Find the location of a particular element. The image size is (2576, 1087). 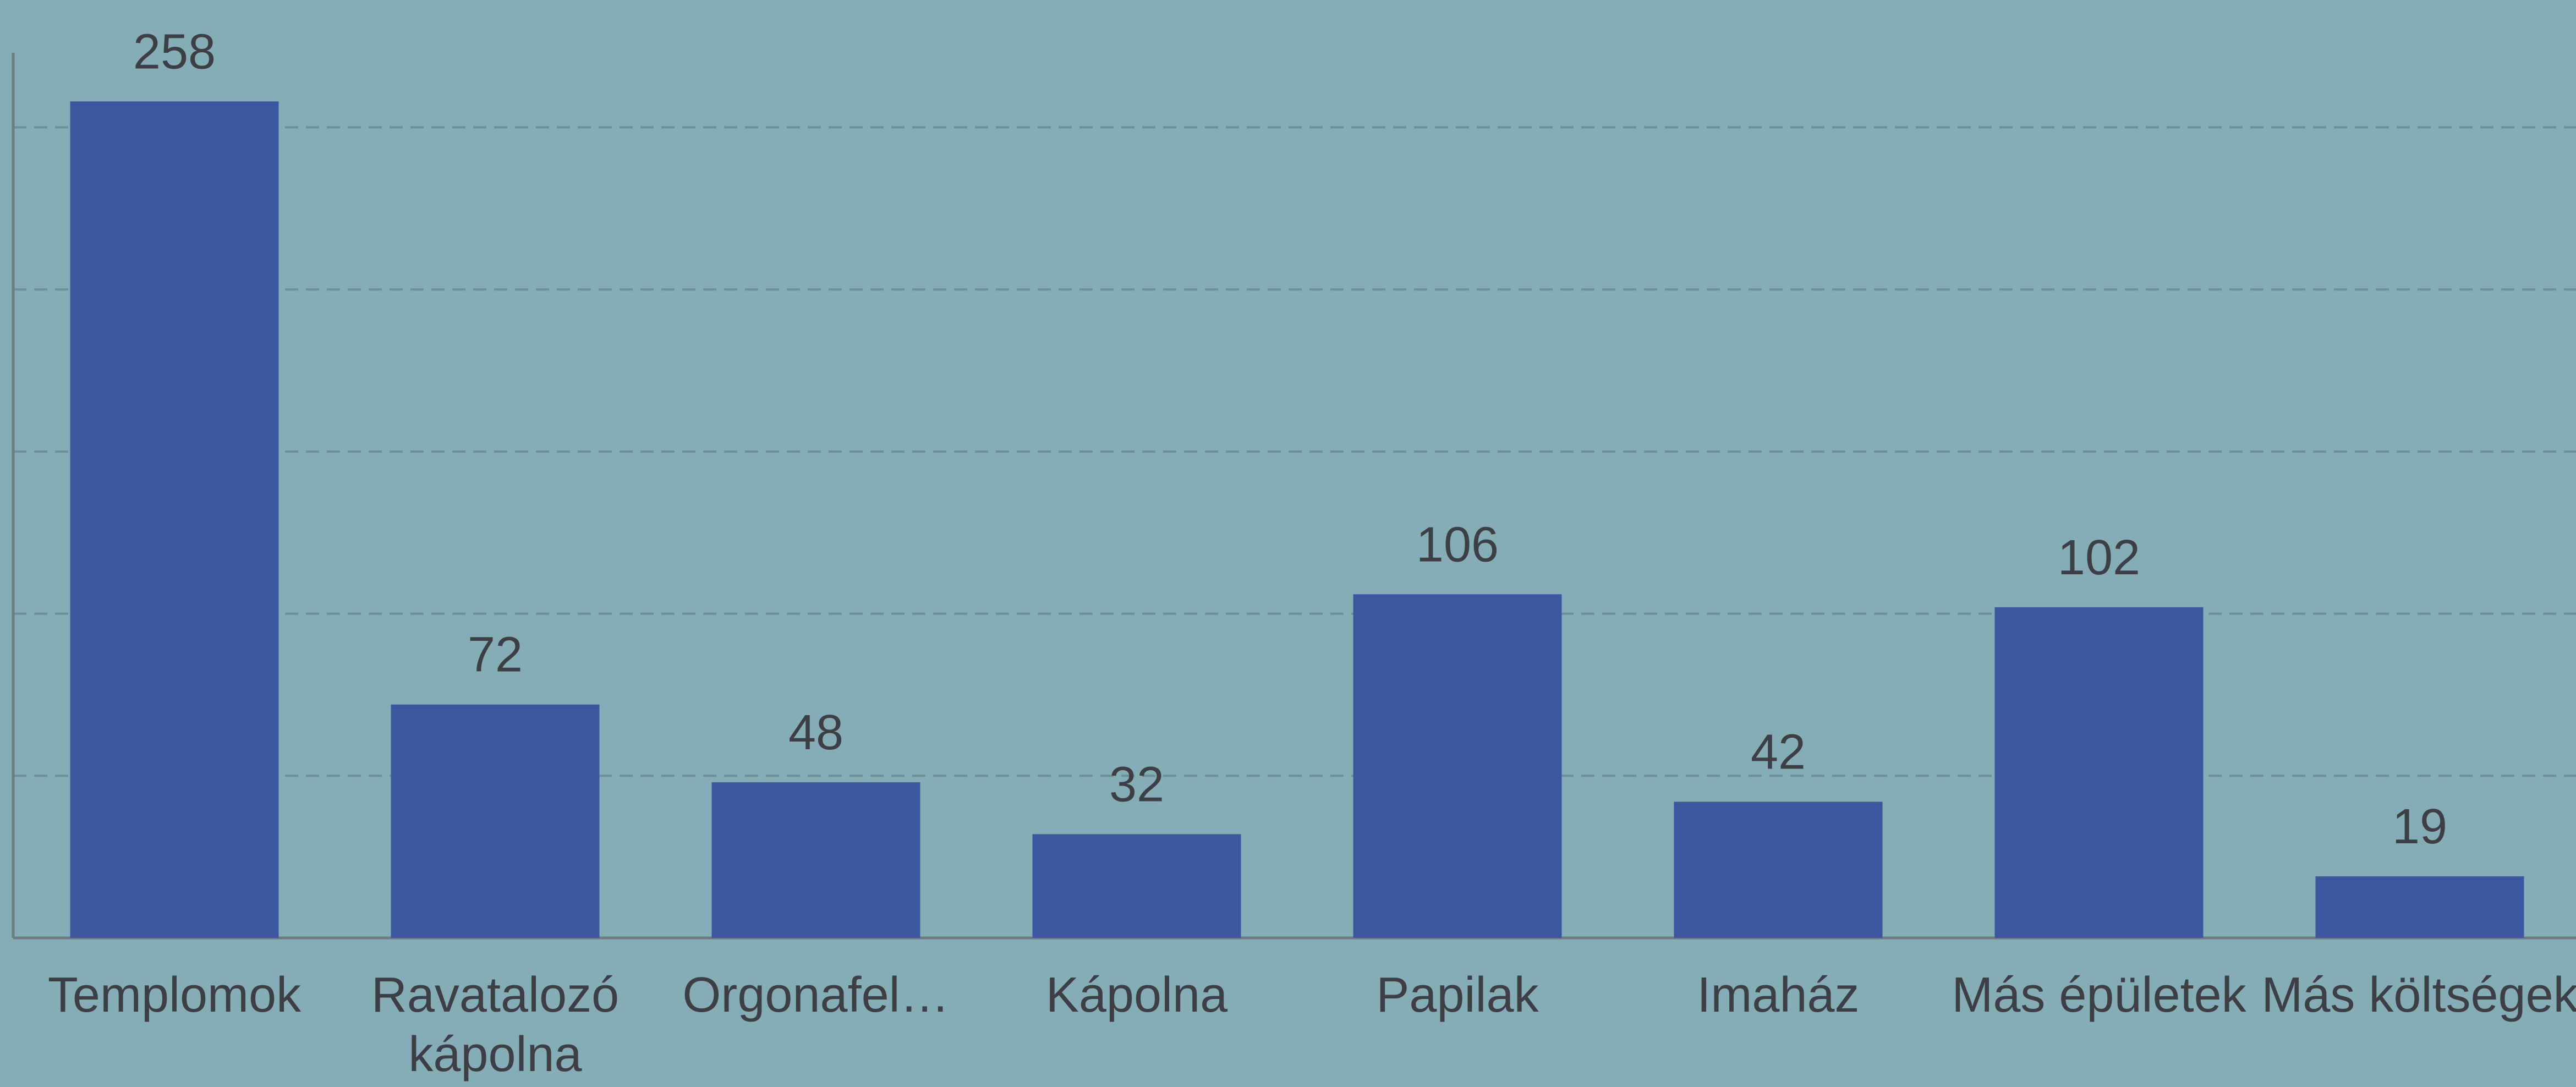

x-tick-label: Papilak is located at coordinates (1458, 995).